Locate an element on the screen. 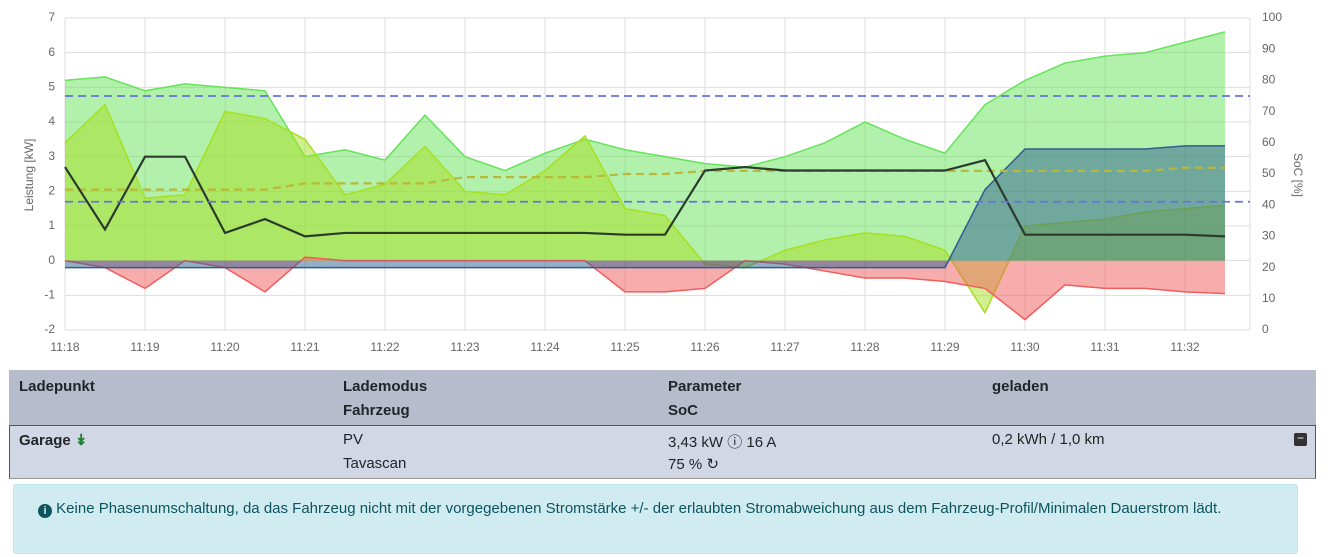 This screenshot has width=1339, height=557. info-icon: i is located at coordinates (45, 511).